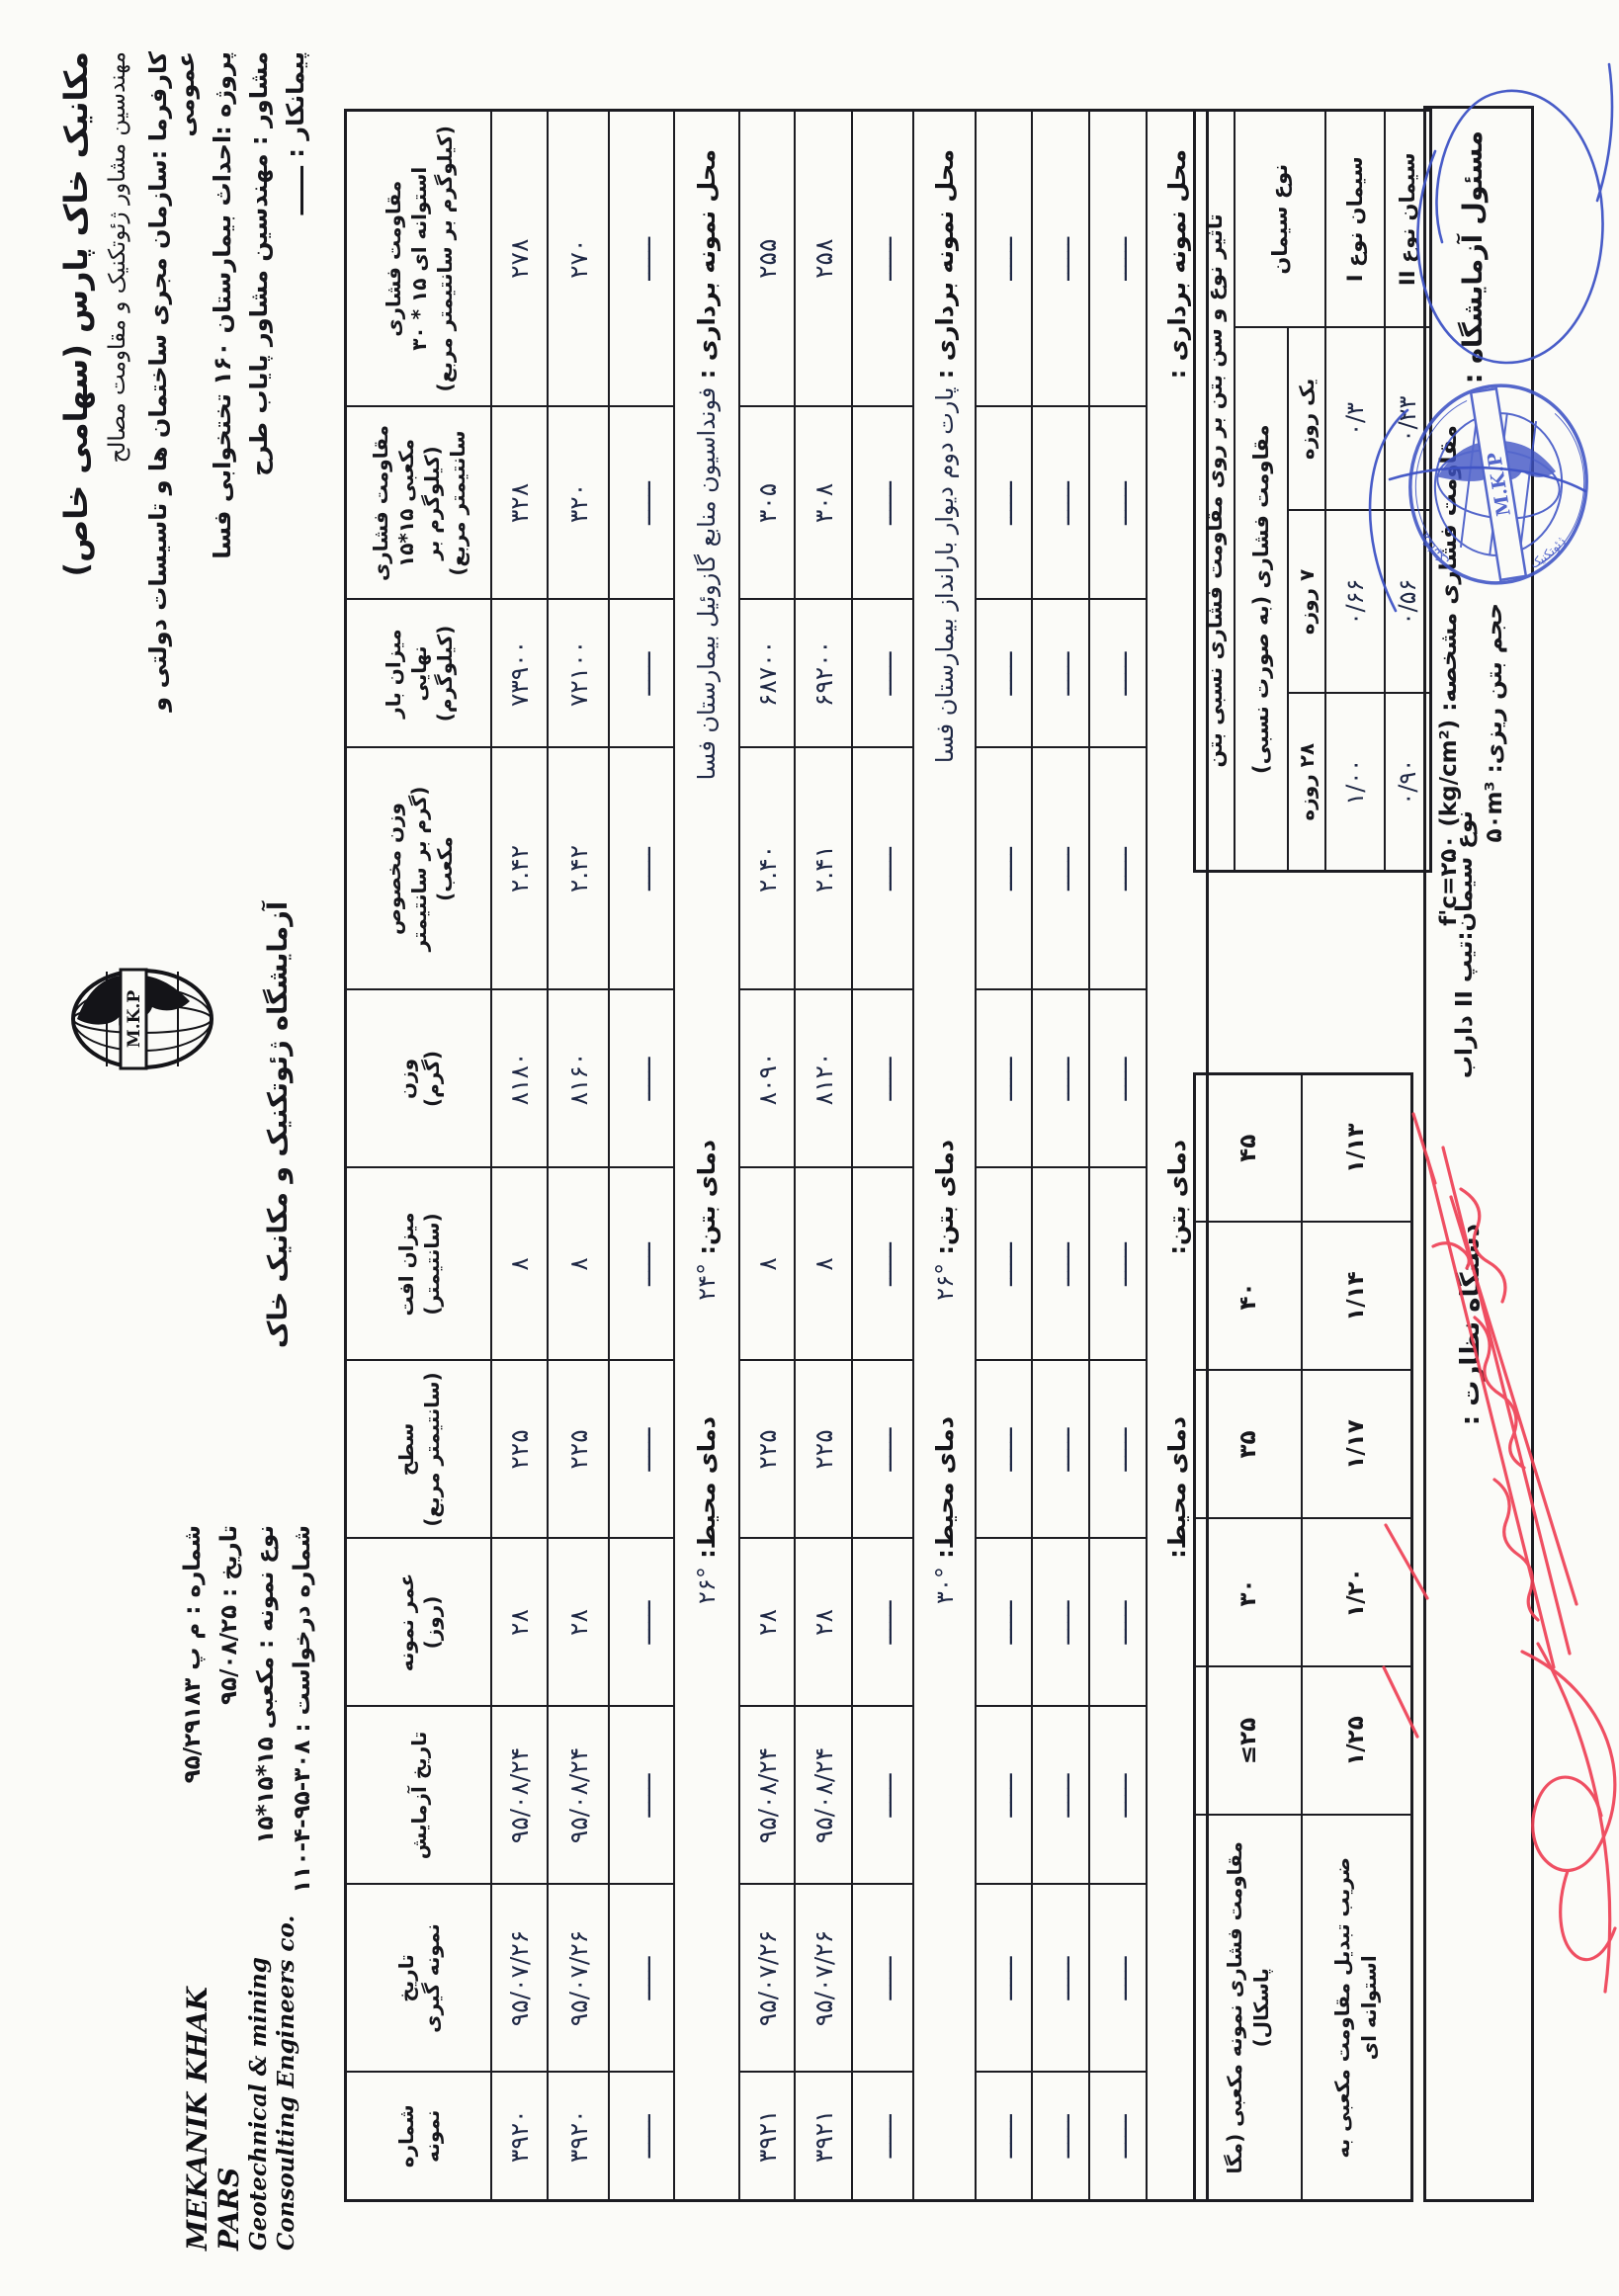 The height and width of the screenshot is (2296, 1619). What do you see at coordinates (824, 868) in the screenshot?
I see `handwritten-value: ۲.۴۱` at bounding box center [824, 868].